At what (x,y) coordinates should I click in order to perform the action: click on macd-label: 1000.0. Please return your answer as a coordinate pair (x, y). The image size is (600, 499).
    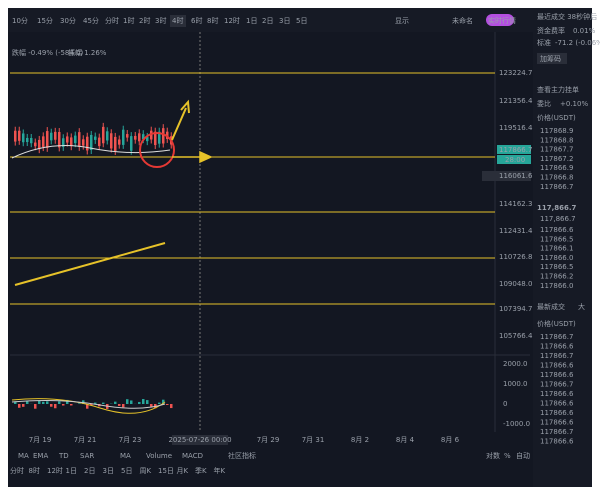
    Looking at the image, I should click on (515, 384).